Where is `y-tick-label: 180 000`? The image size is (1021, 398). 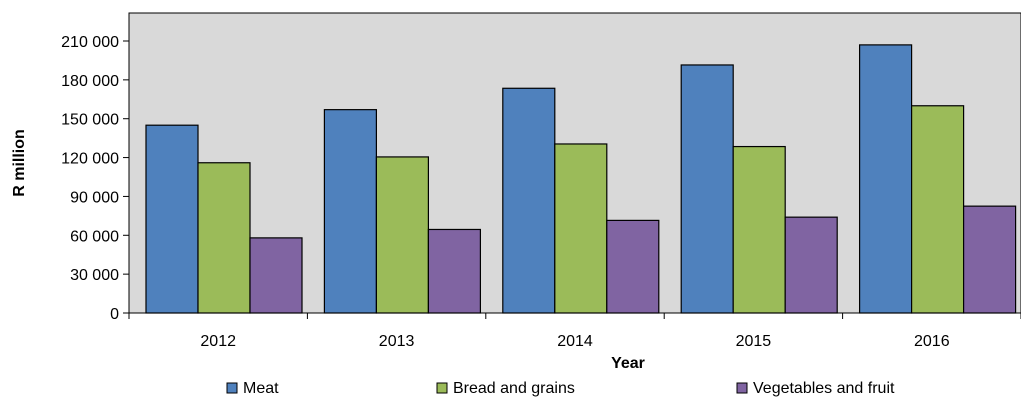
y-tick-label: 180 000 is located at coordinates (90, 81).